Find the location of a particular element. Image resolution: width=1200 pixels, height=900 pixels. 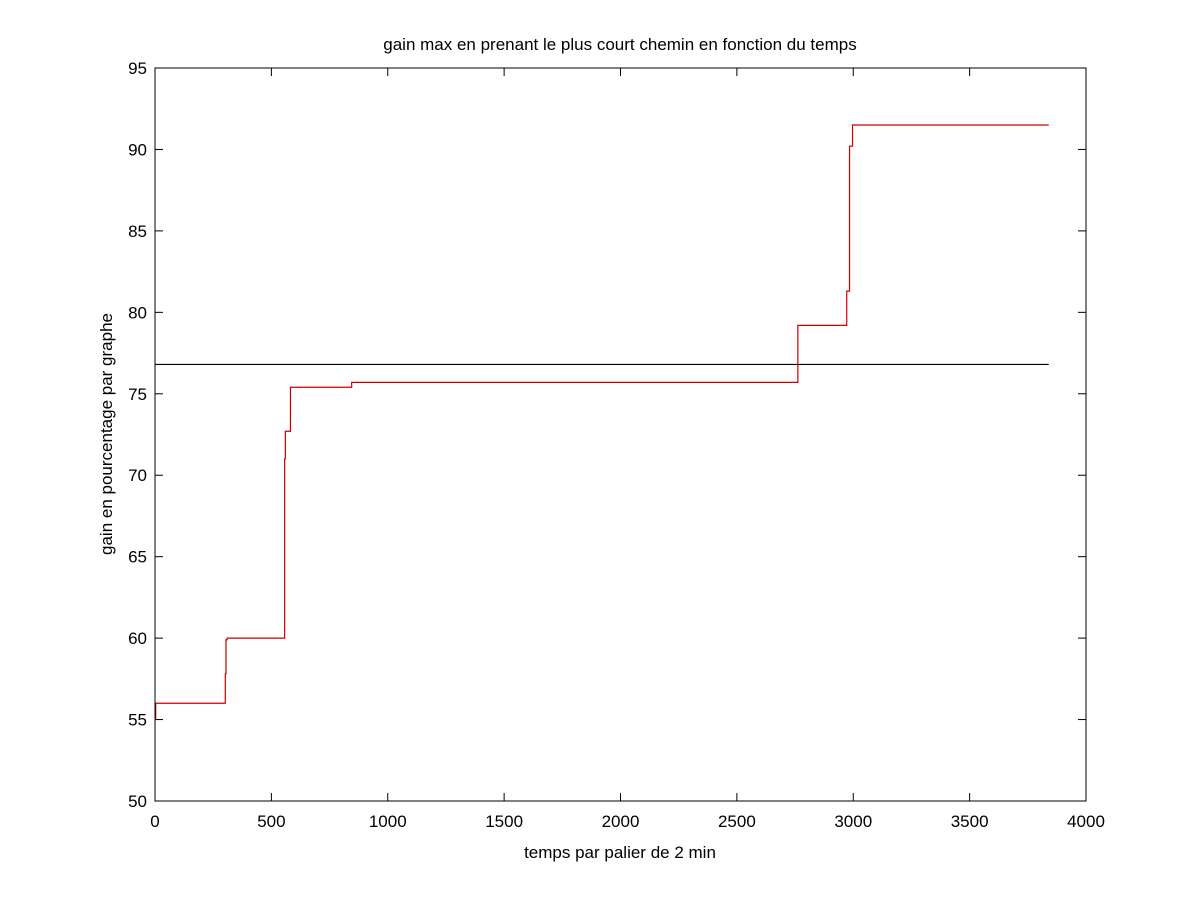

y-tick-label: 70 is located at coordinates (137, 475).